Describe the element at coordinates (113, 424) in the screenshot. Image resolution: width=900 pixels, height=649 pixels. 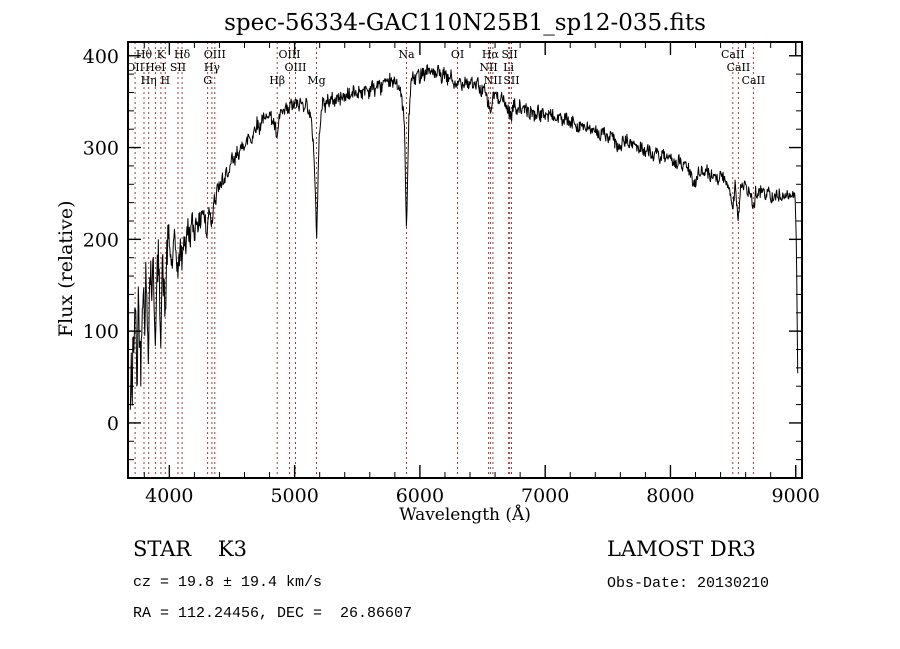
I see `svg-text: 0` at that location.